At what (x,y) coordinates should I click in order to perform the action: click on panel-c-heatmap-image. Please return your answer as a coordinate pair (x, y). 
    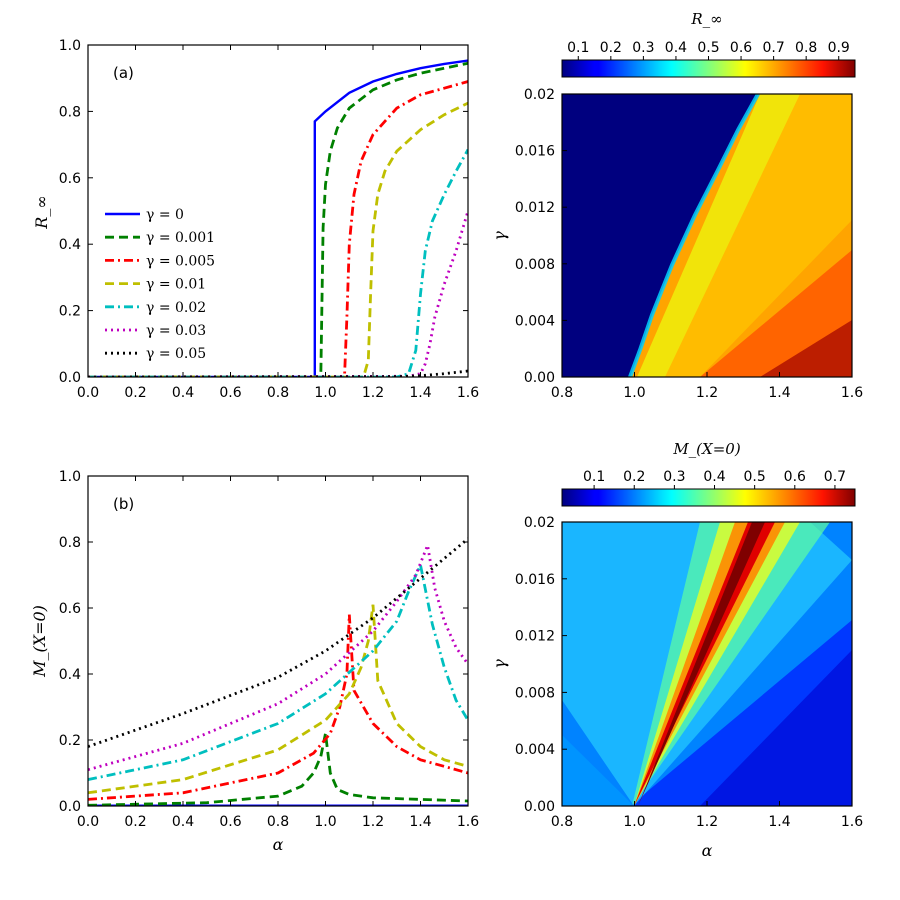
    Looking at the image, I should click on (707, 235).